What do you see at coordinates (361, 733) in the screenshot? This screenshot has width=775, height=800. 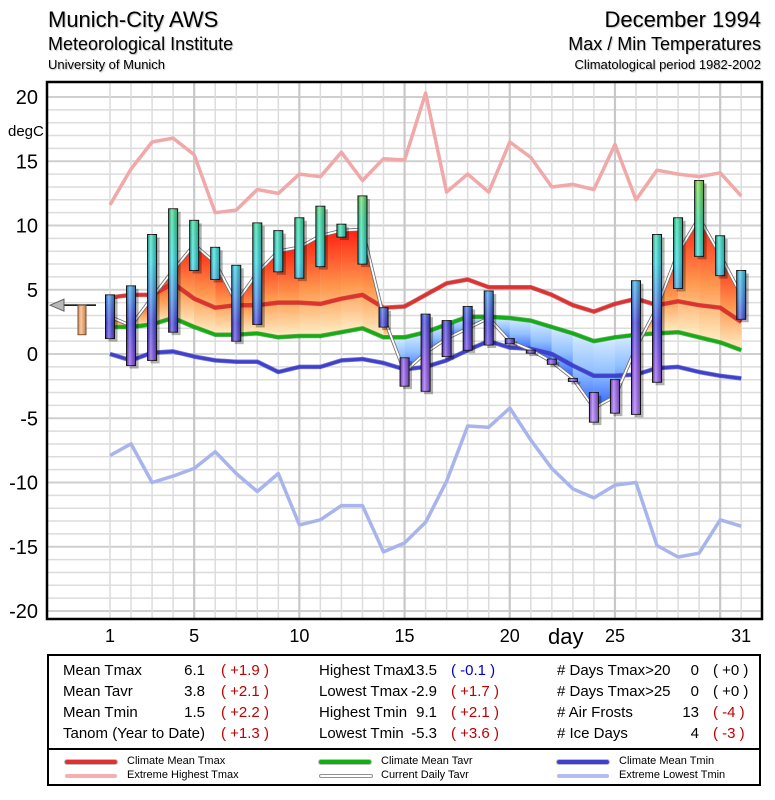 I see `stat-label: Lowest Tmin` at bounding box center [361, 733].